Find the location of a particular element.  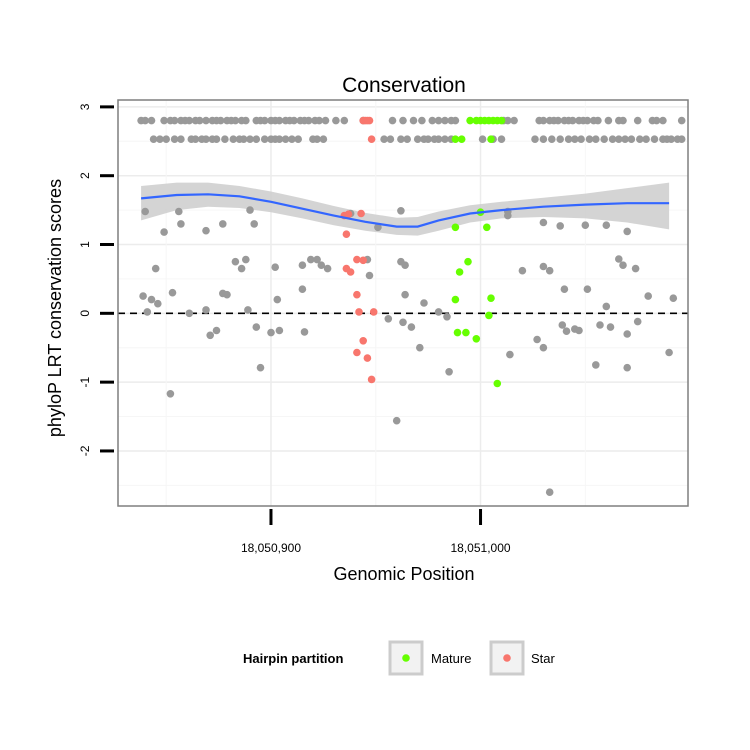

legend-entry-mature: Mature is located at coordinates (429, 658).